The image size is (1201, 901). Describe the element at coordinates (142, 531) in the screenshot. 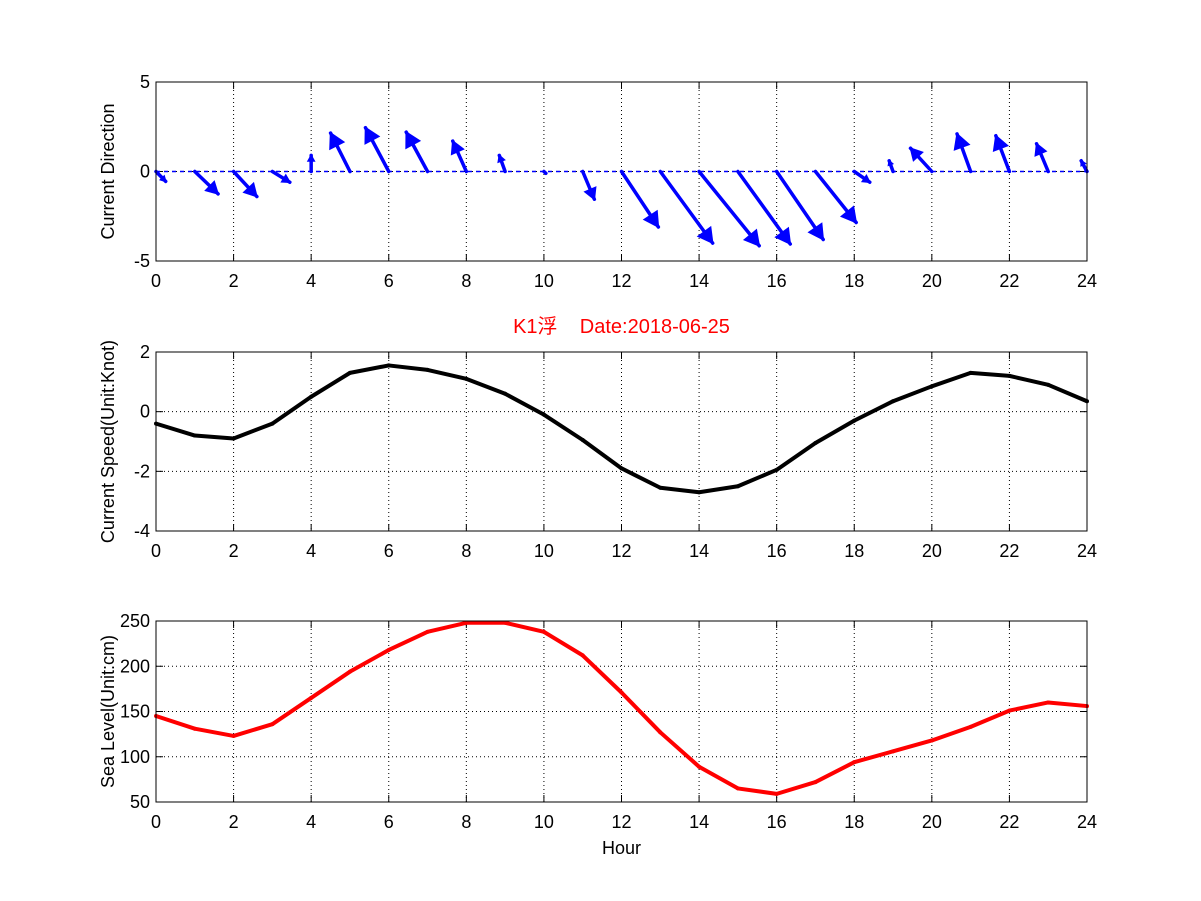

I see `y-tick-label: -4` at that location.